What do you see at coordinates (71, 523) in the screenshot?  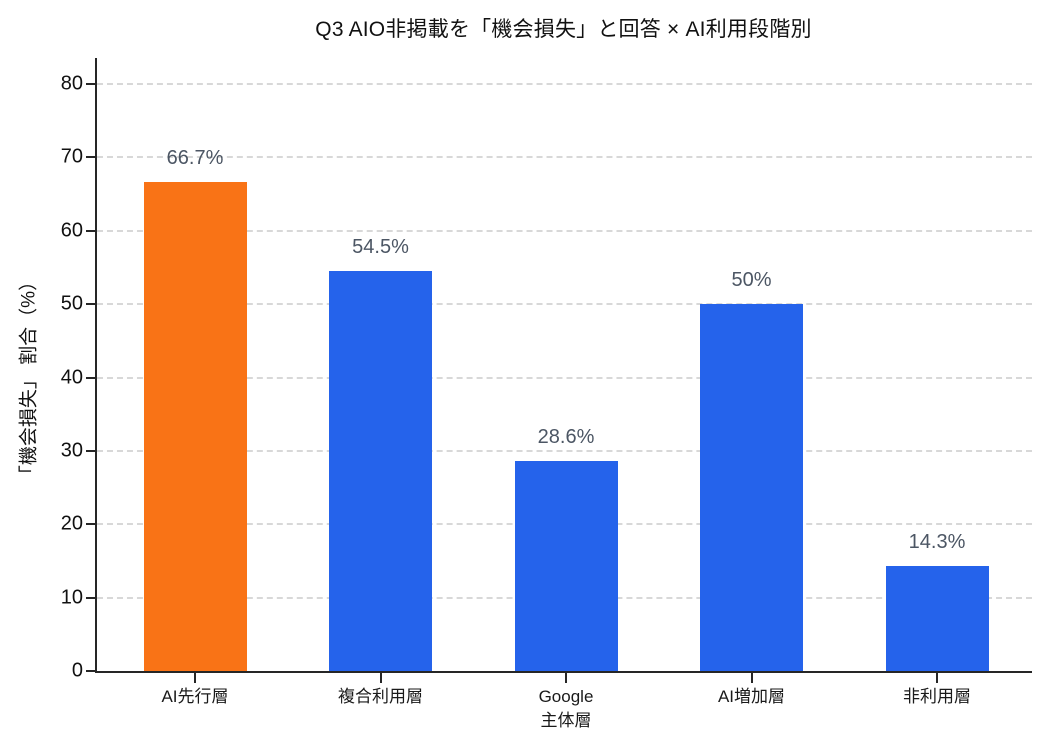 I see `y-tick-label-20: 20` at bounding box center [71, 523].